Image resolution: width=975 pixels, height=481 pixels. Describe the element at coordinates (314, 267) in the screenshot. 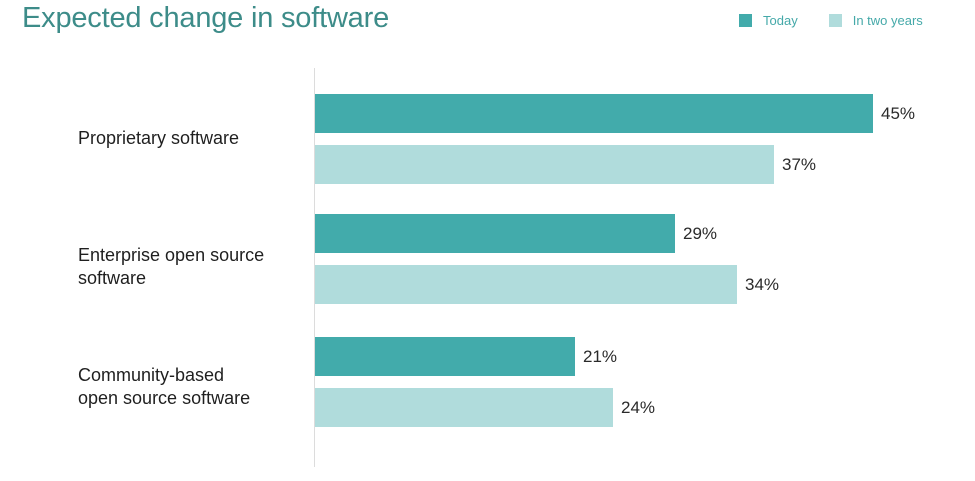

I see `category-axis-line` at that location.